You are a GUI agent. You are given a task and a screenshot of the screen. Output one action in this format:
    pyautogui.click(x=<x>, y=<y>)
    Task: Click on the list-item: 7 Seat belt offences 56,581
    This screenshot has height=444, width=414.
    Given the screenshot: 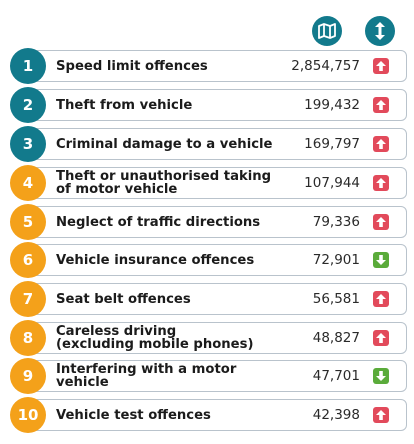 What is the action you would take?
    pyautogui.click(x=208, y=299)
    